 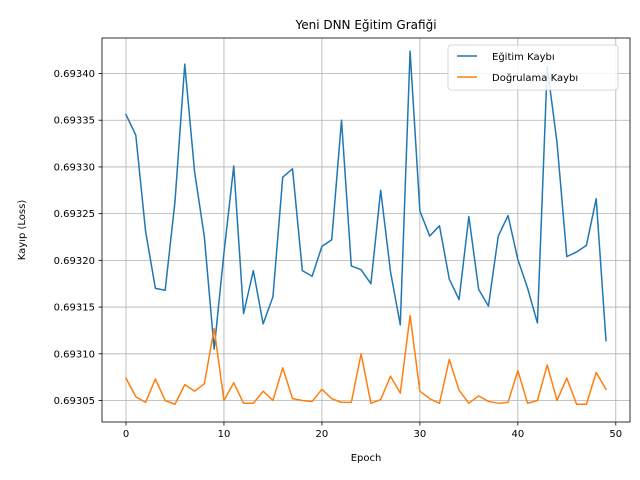 I want to click on x-tick-label: 20, so click(x=322, y=434).